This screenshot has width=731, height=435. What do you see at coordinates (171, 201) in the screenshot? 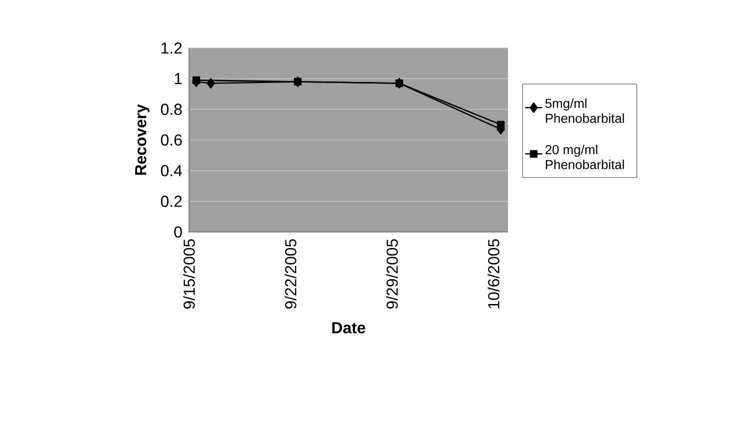
I see `y-tick-label: 0.2` at bounding box center [171, 201].